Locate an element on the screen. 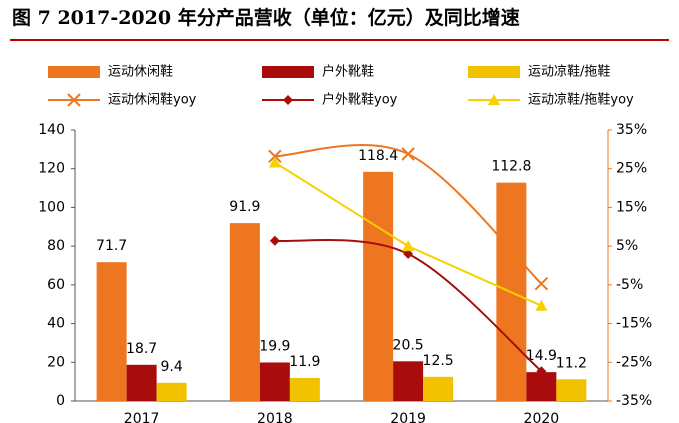 This screenshot has width=679, height=423. legend-label: 户外靴鞋 is located at coordinates (348, 72).